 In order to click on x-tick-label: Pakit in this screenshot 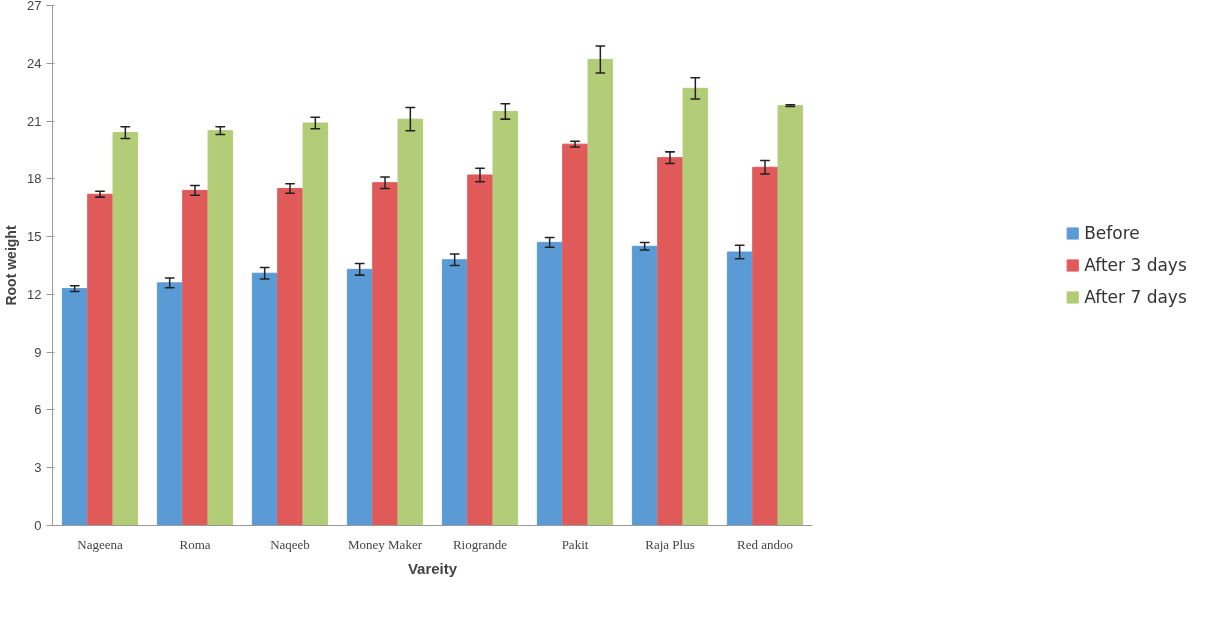, I will do `click(575, 544)`.